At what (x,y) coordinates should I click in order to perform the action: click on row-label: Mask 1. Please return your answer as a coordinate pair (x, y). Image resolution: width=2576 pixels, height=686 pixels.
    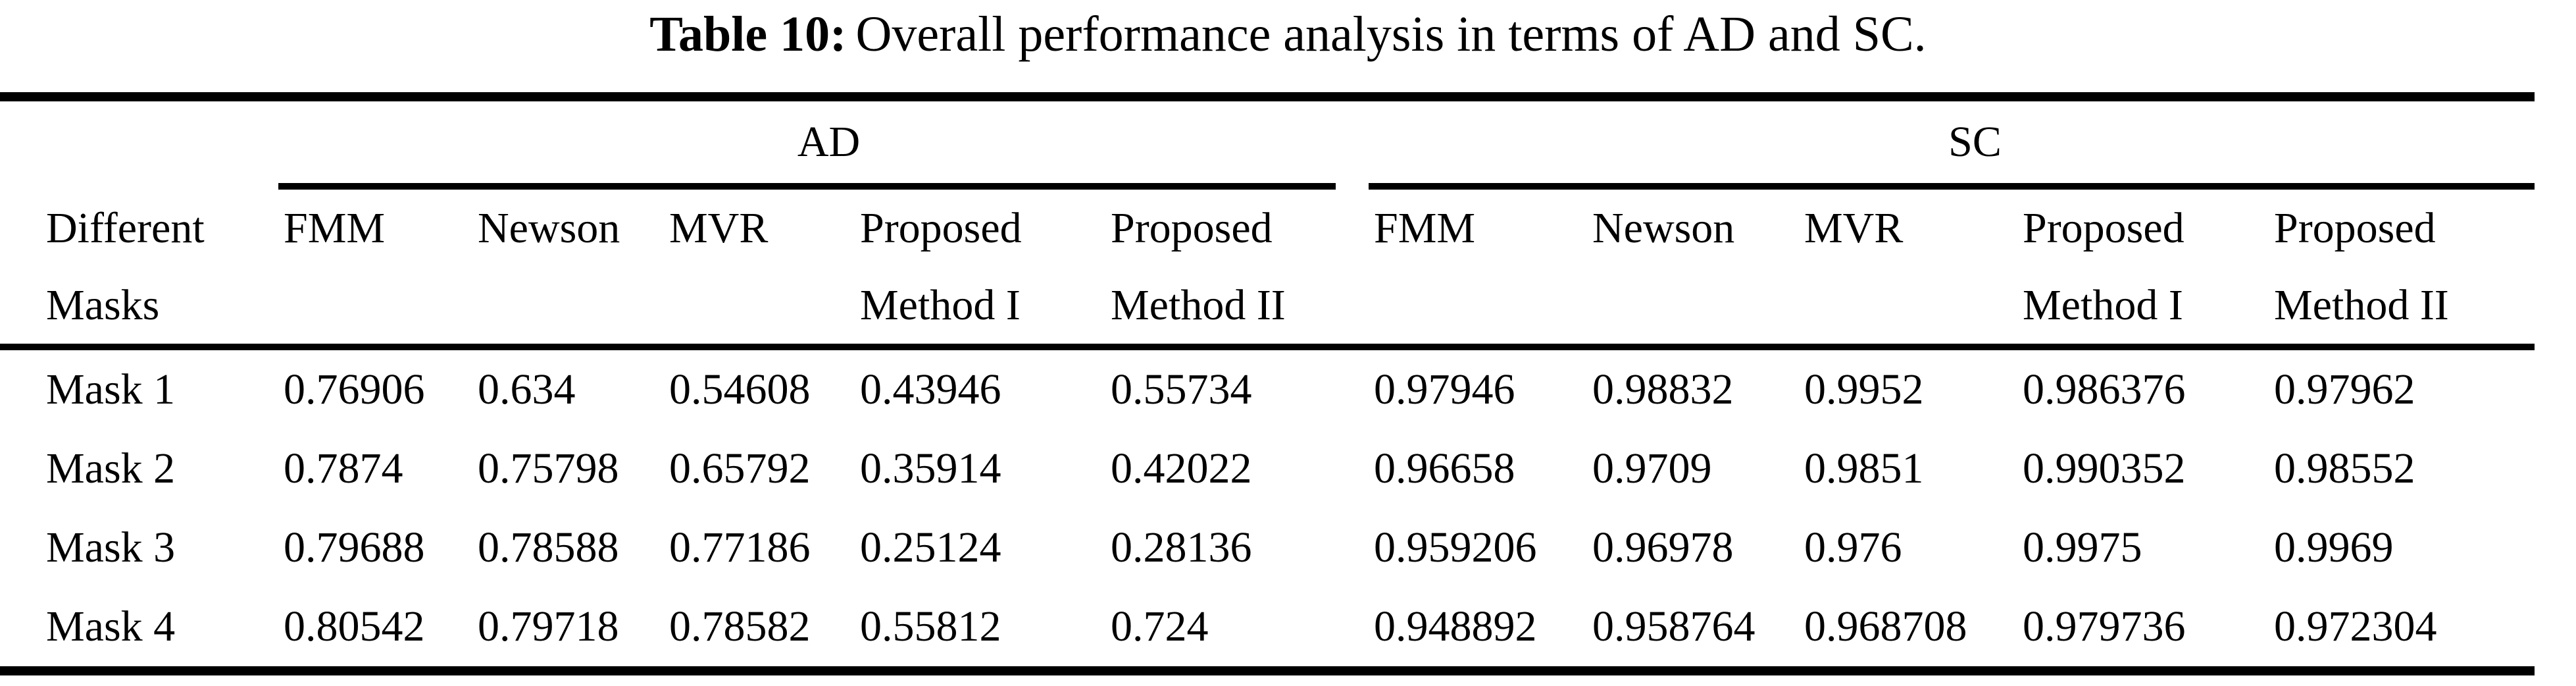
    Looking at the image, I should click on (111, 389).